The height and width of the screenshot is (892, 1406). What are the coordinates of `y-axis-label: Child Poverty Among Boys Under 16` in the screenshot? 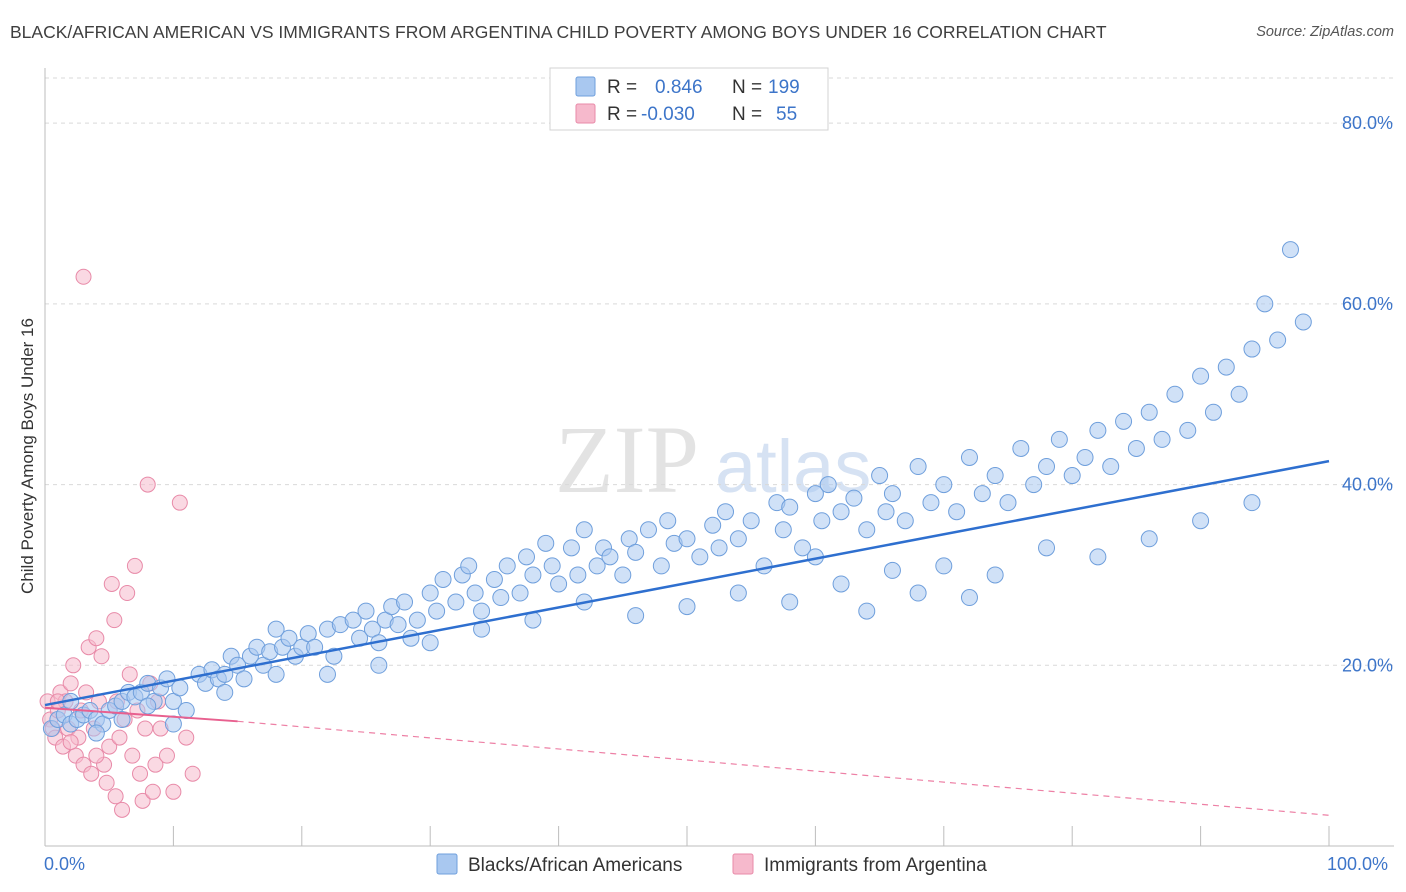 It's located at (27, 456).